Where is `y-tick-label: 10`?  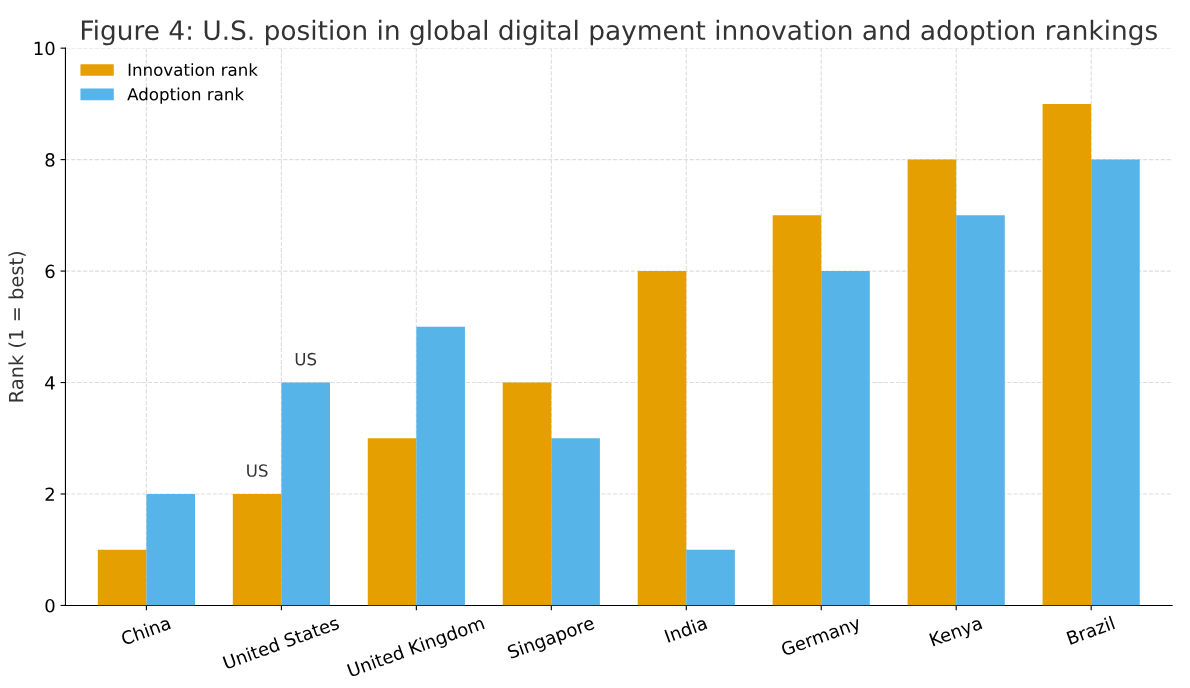 y-tick-label: 10 is located at coordinates (44, 48).